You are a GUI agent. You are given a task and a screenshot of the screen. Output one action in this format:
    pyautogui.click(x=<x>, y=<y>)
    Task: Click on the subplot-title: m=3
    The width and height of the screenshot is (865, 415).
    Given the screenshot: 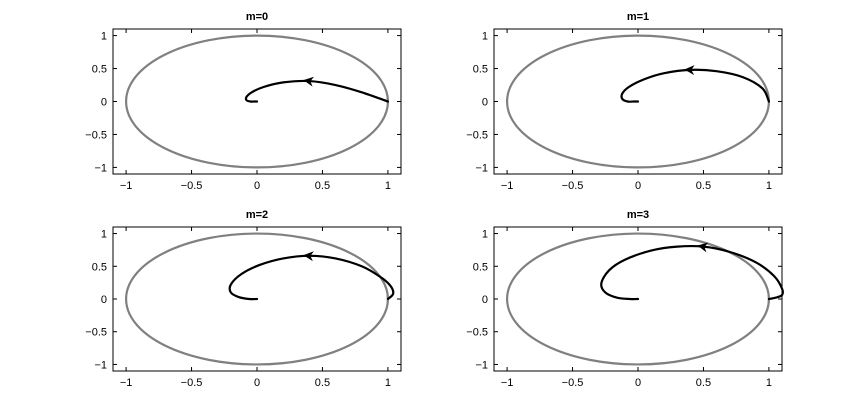 What is the action you would take?
    pyautogui.click(x=638, y=215)
    